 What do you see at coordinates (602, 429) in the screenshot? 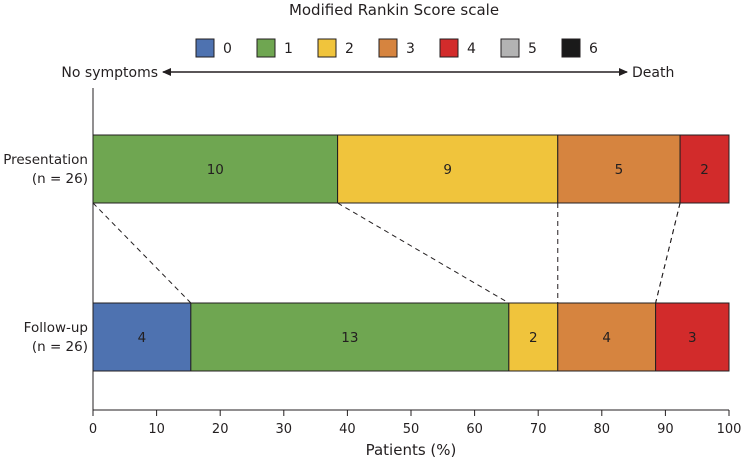
I see `x-tick-label-80: 80` at bounding box center [602, 429].